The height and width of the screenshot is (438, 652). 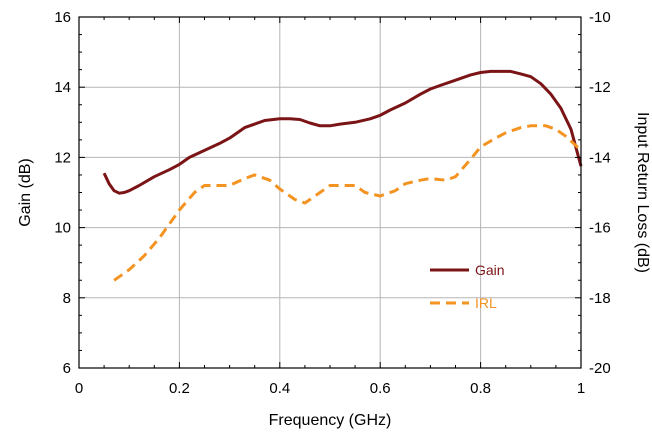 I want to click on y-tick-label-right: -10, so click(x=600, y=17).